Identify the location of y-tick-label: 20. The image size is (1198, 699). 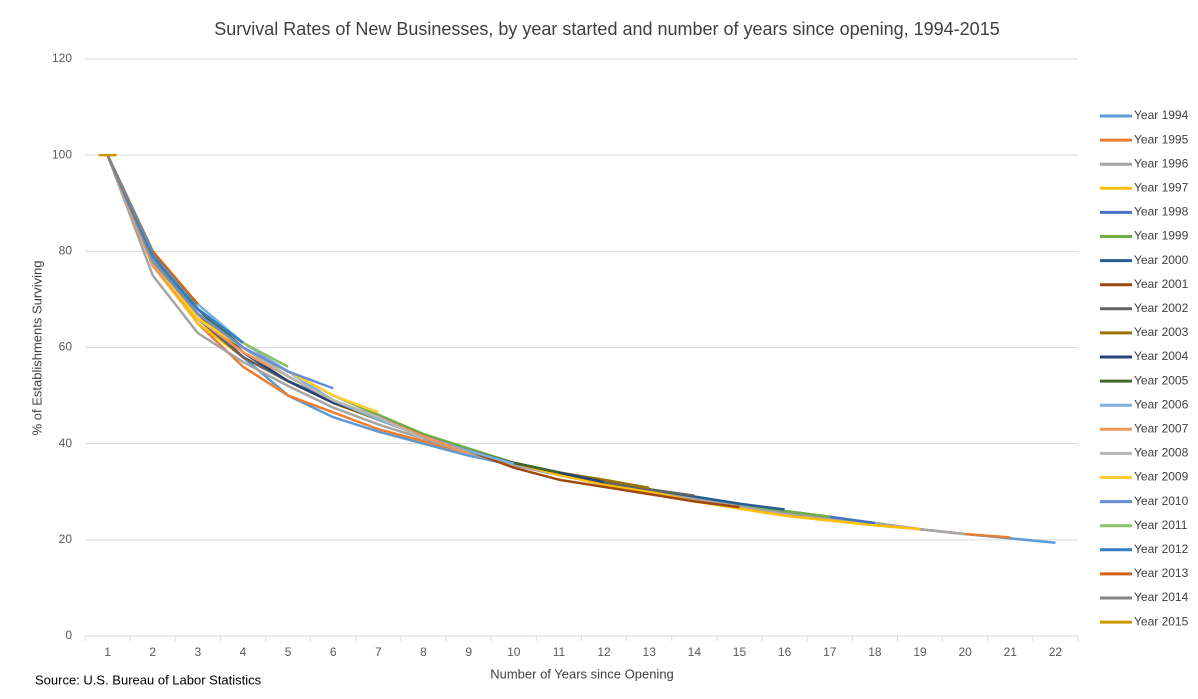
(66, 539).